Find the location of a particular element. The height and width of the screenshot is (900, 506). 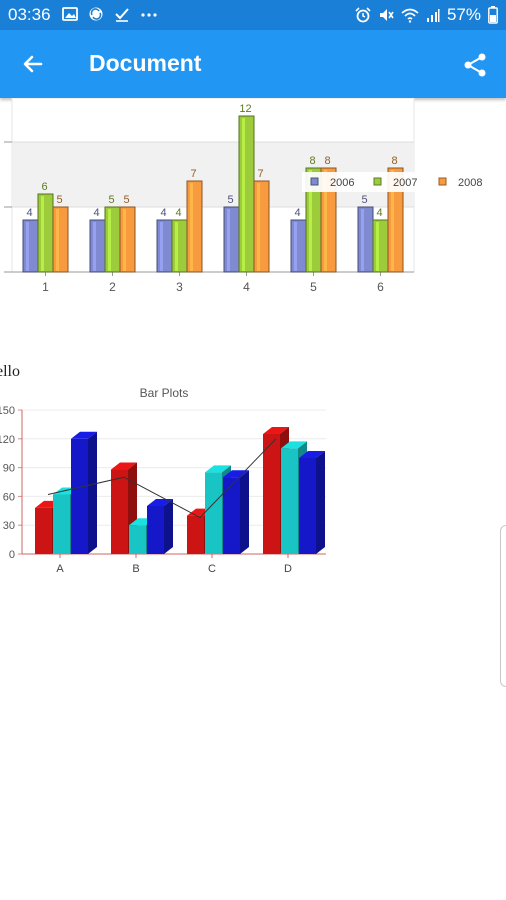

wifi-icon is located at coordinates (410, 15).